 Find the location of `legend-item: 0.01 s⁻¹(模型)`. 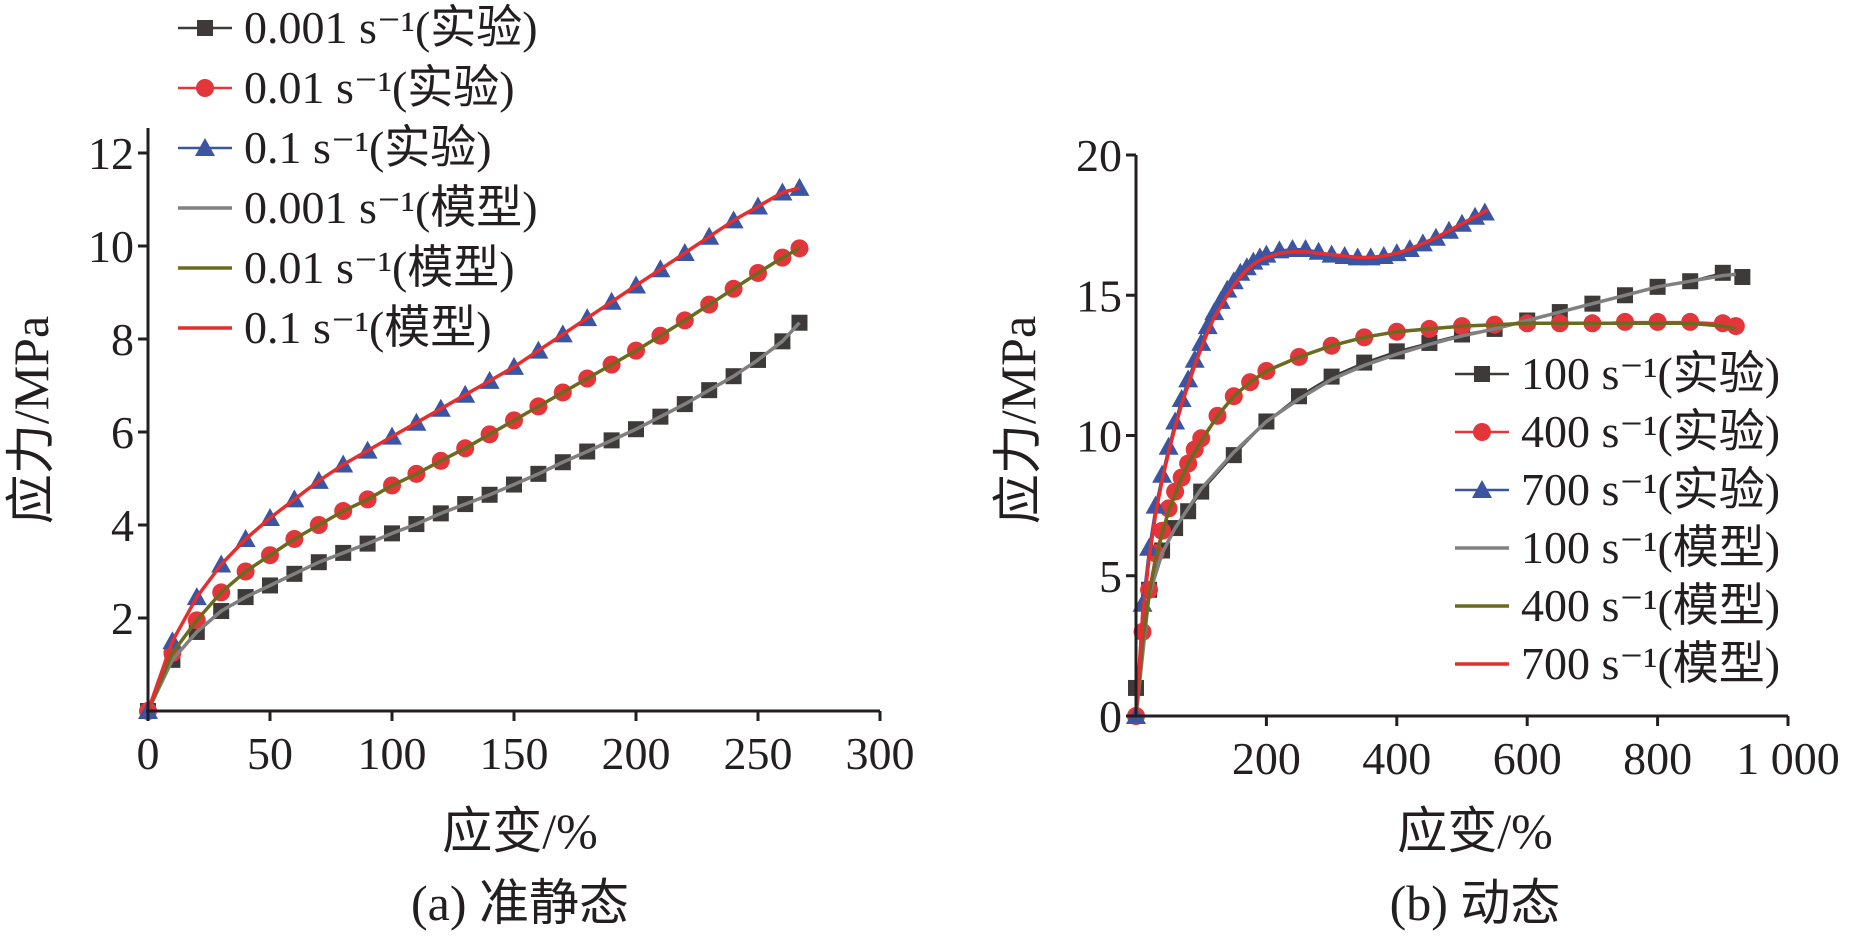

legend-item: 0.01 s⁻¹(模型) is located at coordinates (346, 267).